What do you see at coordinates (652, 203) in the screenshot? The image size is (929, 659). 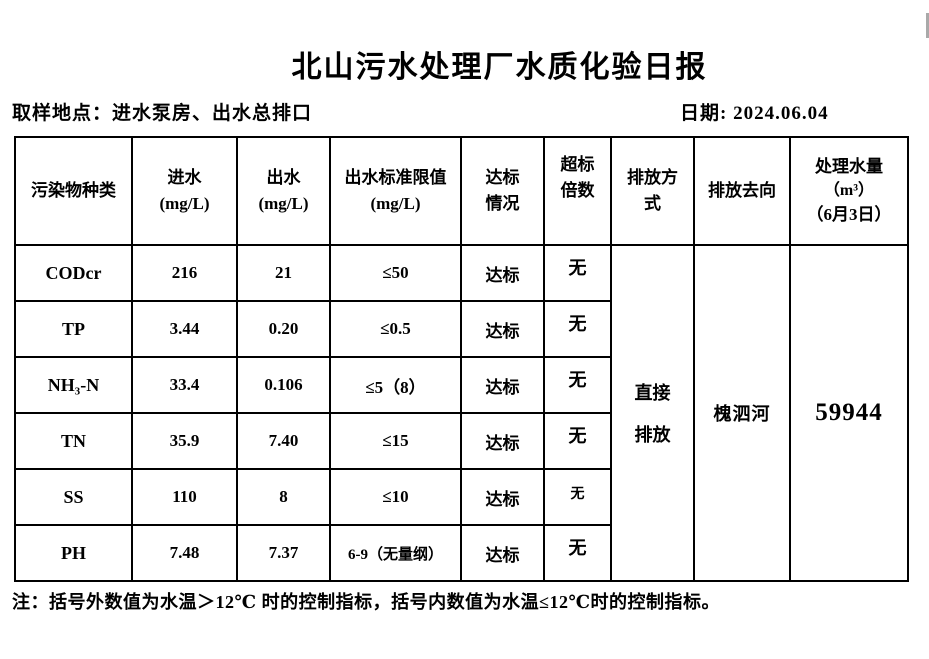 I see `header-discharge-mode-line2: 式` at bounding box center [652, 203].